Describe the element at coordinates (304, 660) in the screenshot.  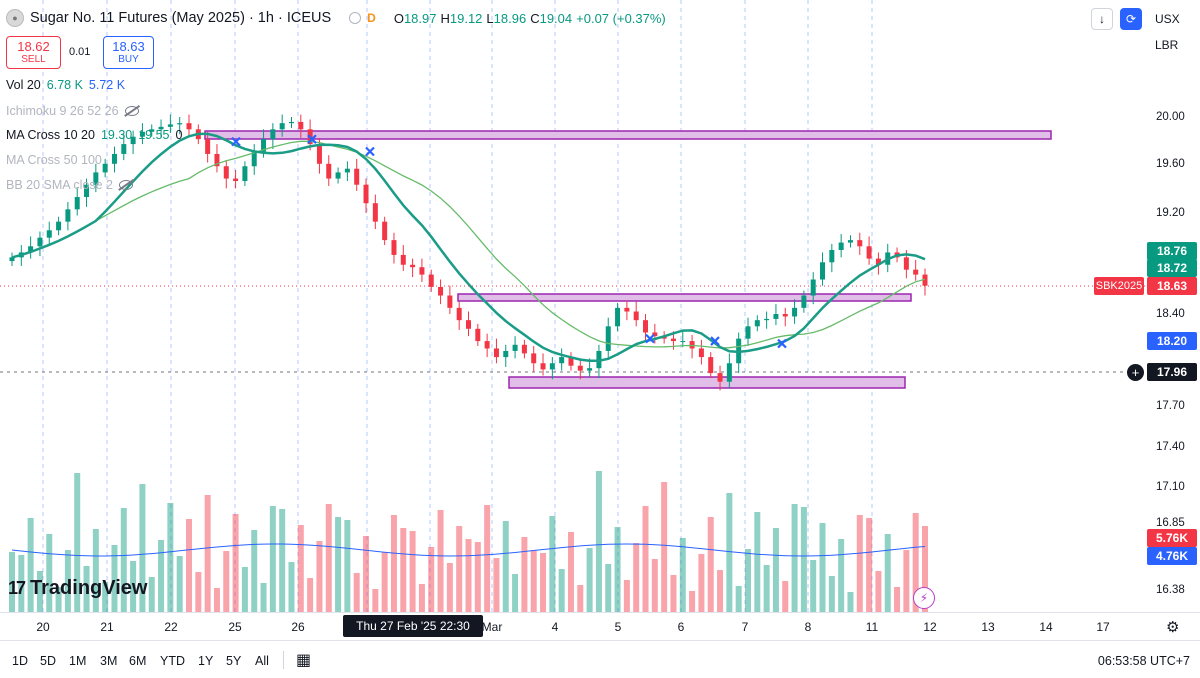
I see `calendar-range-icon: ▦` at that location.